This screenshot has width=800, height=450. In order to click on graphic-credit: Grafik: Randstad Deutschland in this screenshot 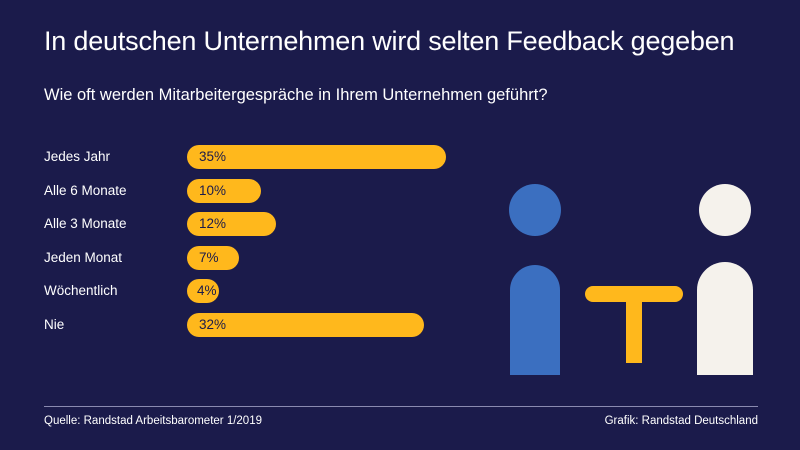, I will do `click(681, 421)`.